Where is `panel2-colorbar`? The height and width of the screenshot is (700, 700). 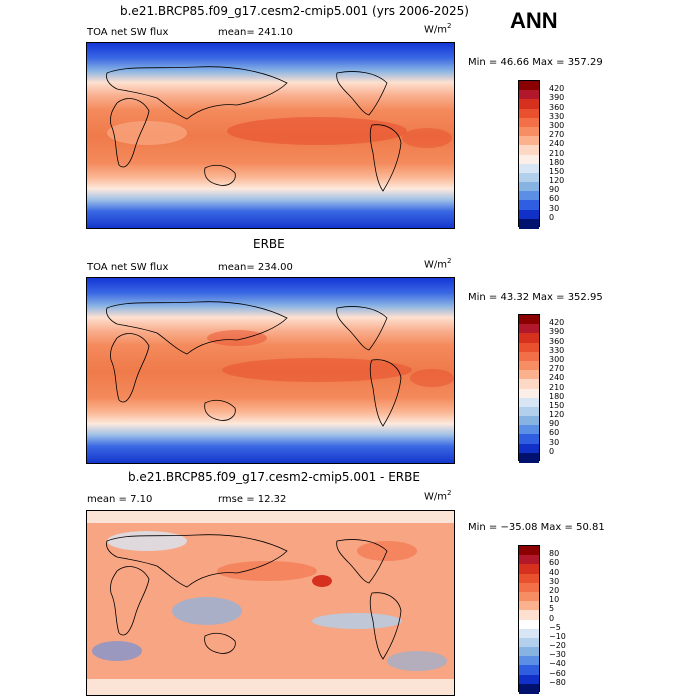 panel2-colorbar is located at coordinates (529, 388).